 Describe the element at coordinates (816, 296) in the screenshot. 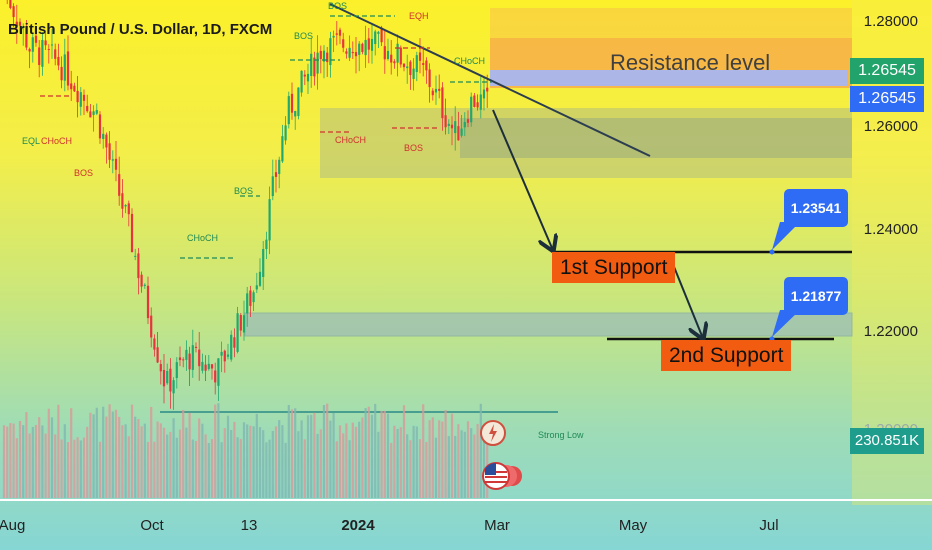

I see `callout-support-2: 1.21877` at that location.